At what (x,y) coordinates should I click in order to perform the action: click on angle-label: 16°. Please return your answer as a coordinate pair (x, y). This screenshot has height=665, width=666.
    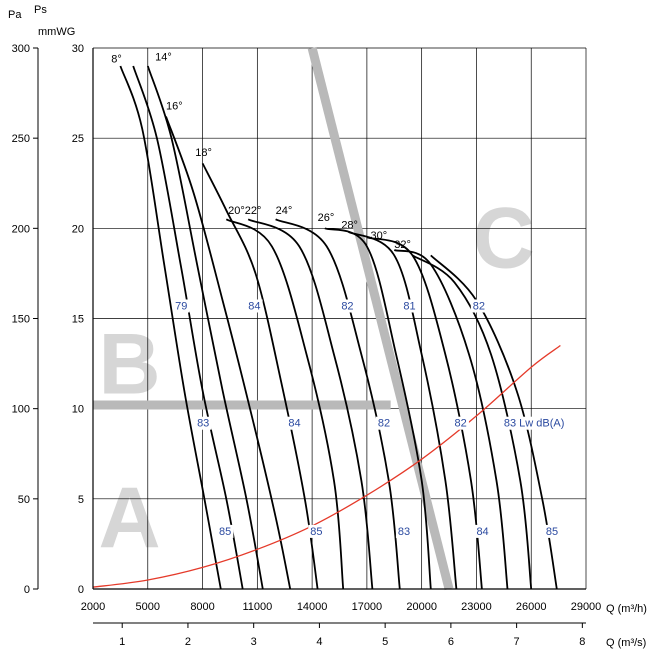
    Looking at the image, I should click on (174, 106).